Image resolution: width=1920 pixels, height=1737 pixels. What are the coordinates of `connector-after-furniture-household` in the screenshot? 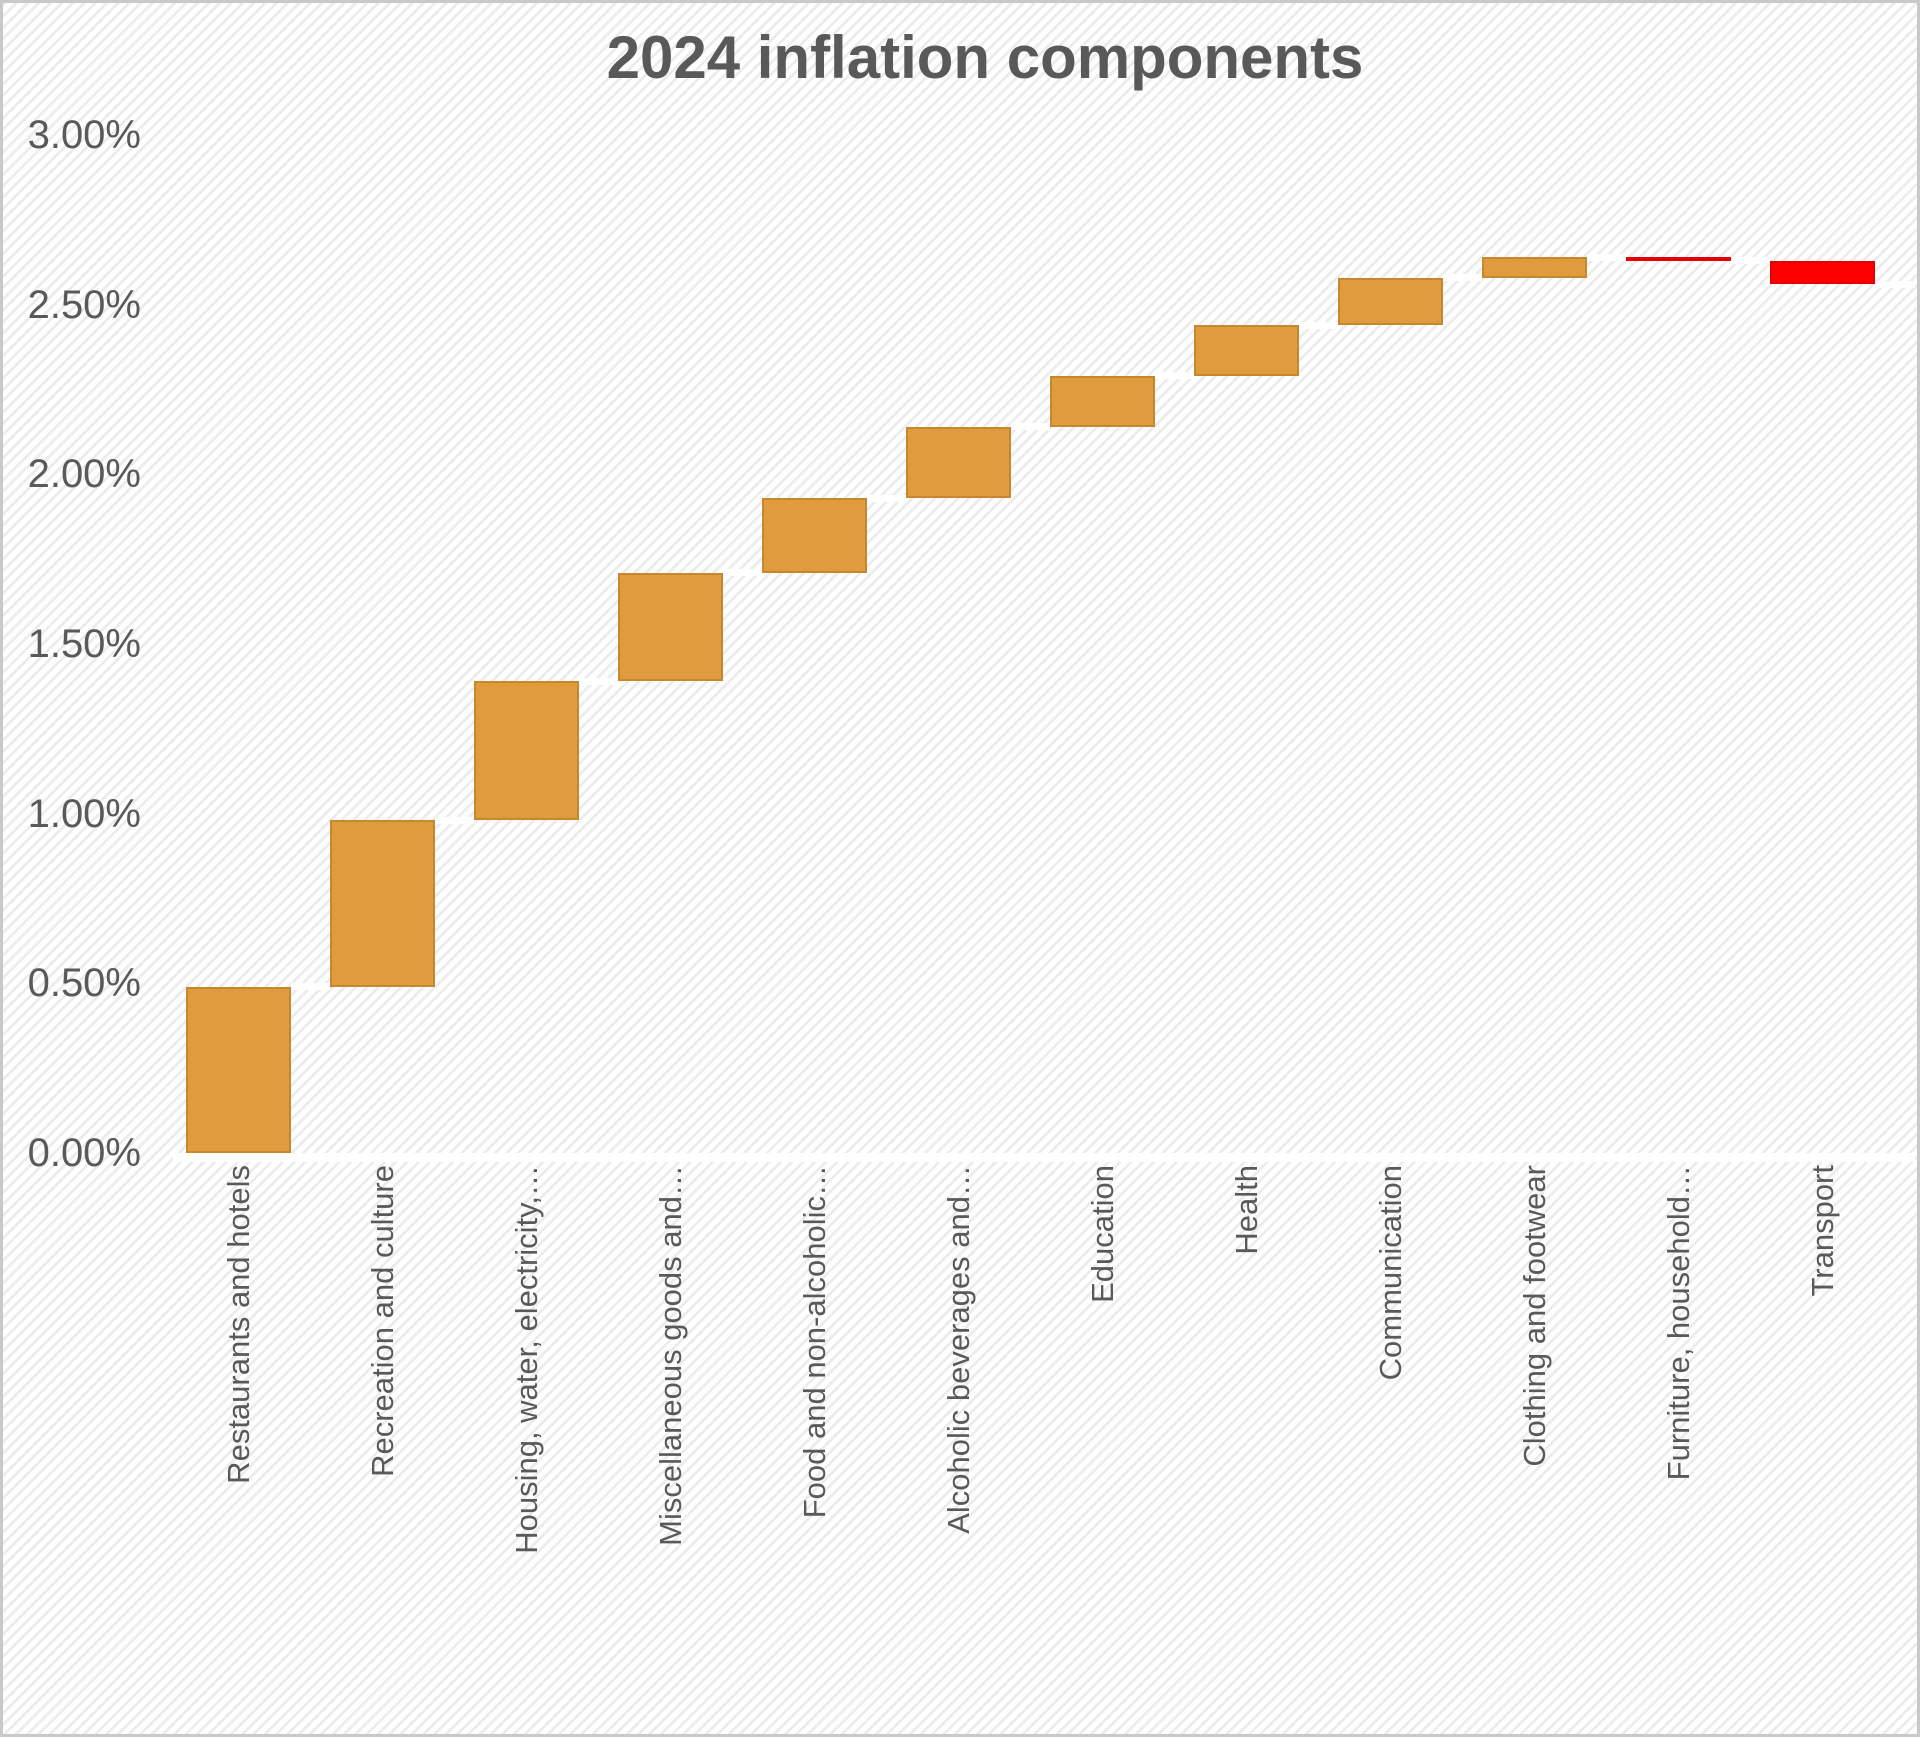 It's located at (1750, 261).